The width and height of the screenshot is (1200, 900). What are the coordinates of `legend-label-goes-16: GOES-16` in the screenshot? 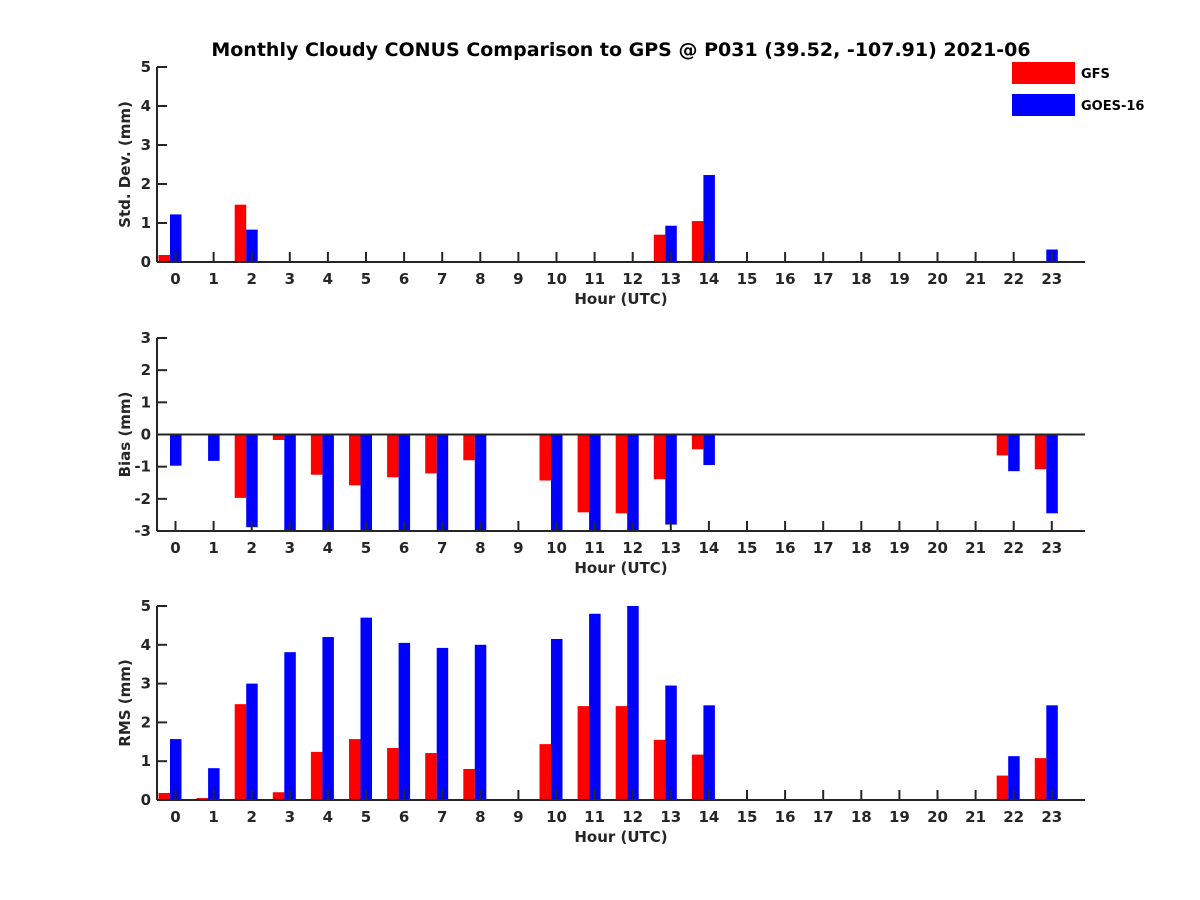 It's located at (1112, 106).